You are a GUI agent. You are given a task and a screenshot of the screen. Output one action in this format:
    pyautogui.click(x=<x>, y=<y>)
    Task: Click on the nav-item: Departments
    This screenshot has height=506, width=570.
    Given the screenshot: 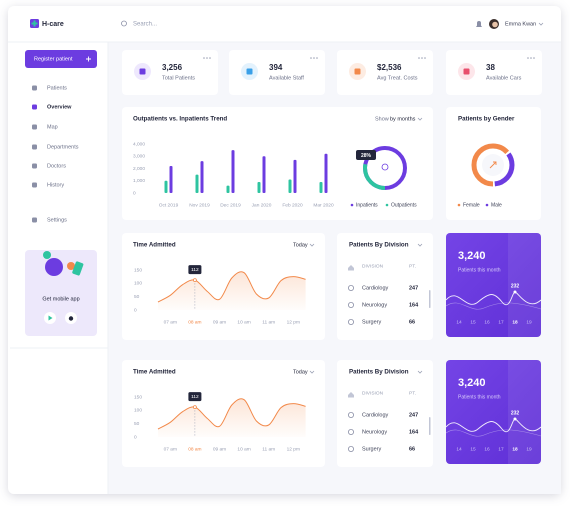 What is the action you would take?
    pyautogui.click(x=63, y=147)
    